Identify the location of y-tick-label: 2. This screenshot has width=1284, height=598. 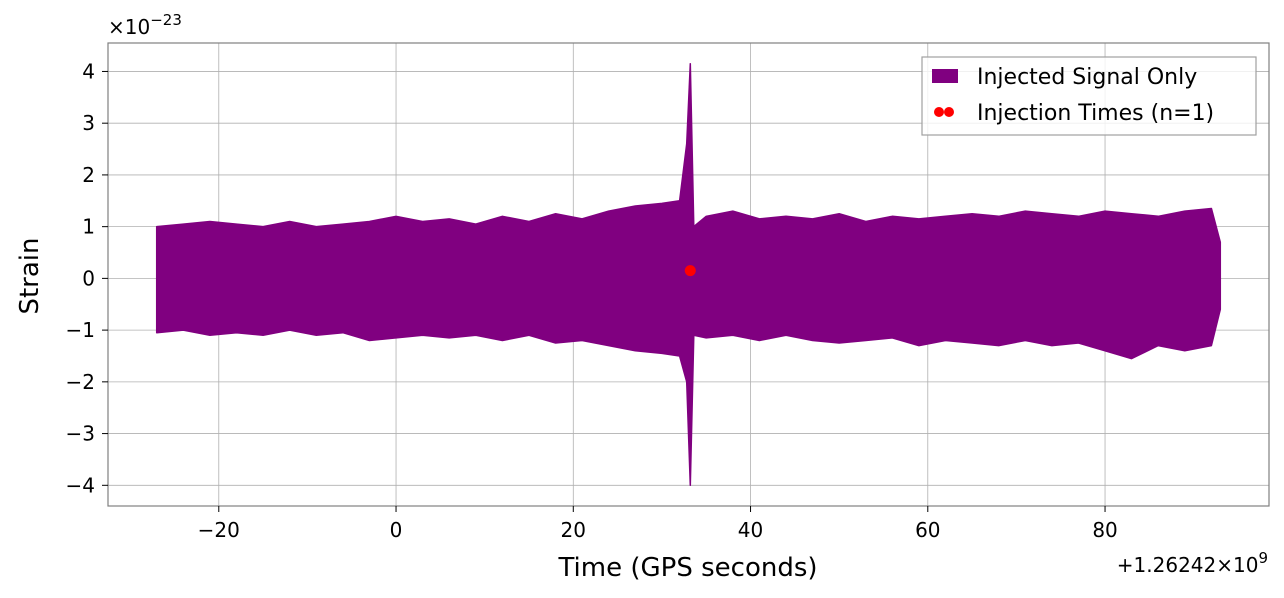
(88, 175).